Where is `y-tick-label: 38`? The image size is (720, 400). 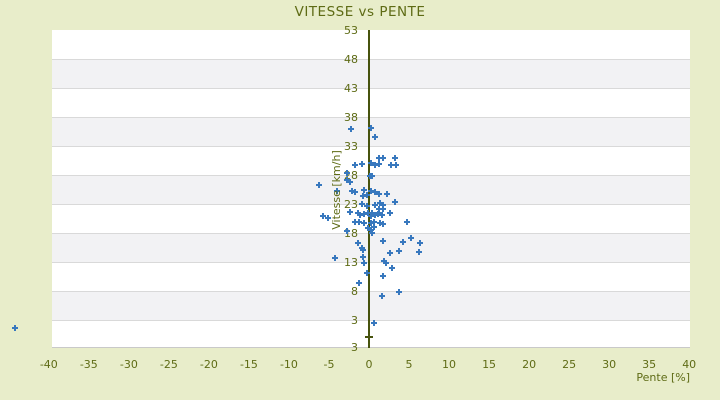
y-tick-label: 38 is located at coordinates (351, 117).